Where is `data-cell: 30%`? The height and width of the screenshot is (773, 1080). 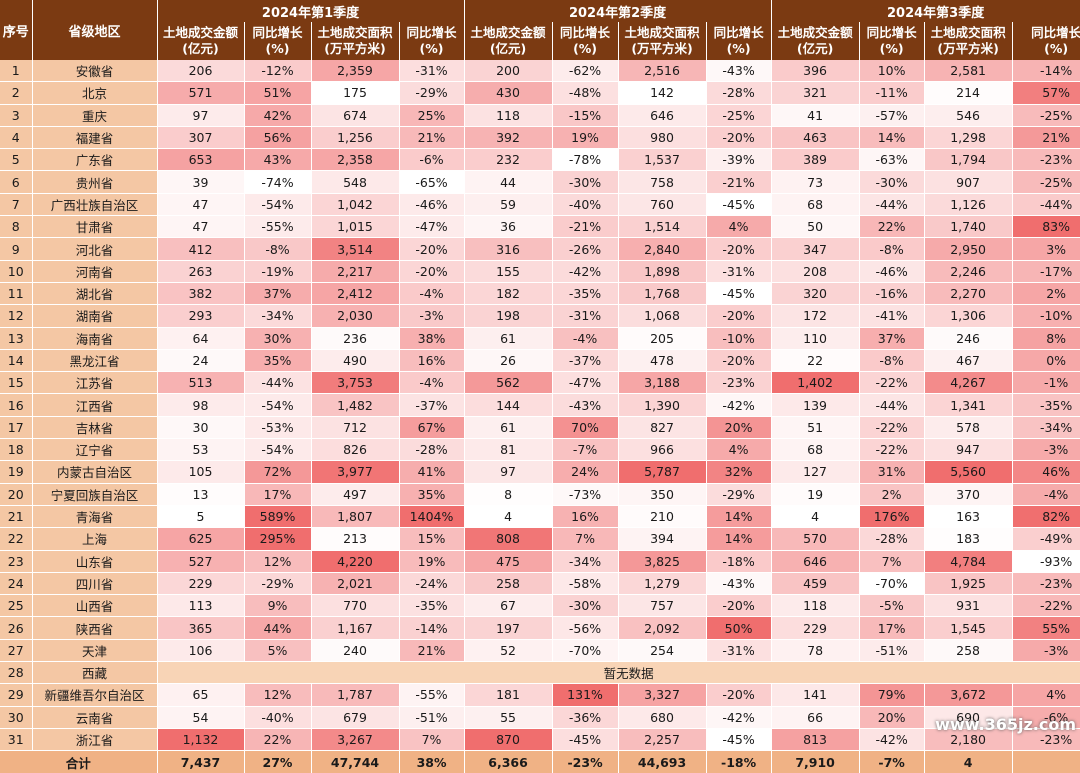 data-cell: 30% is located at coordinates (278, 338).